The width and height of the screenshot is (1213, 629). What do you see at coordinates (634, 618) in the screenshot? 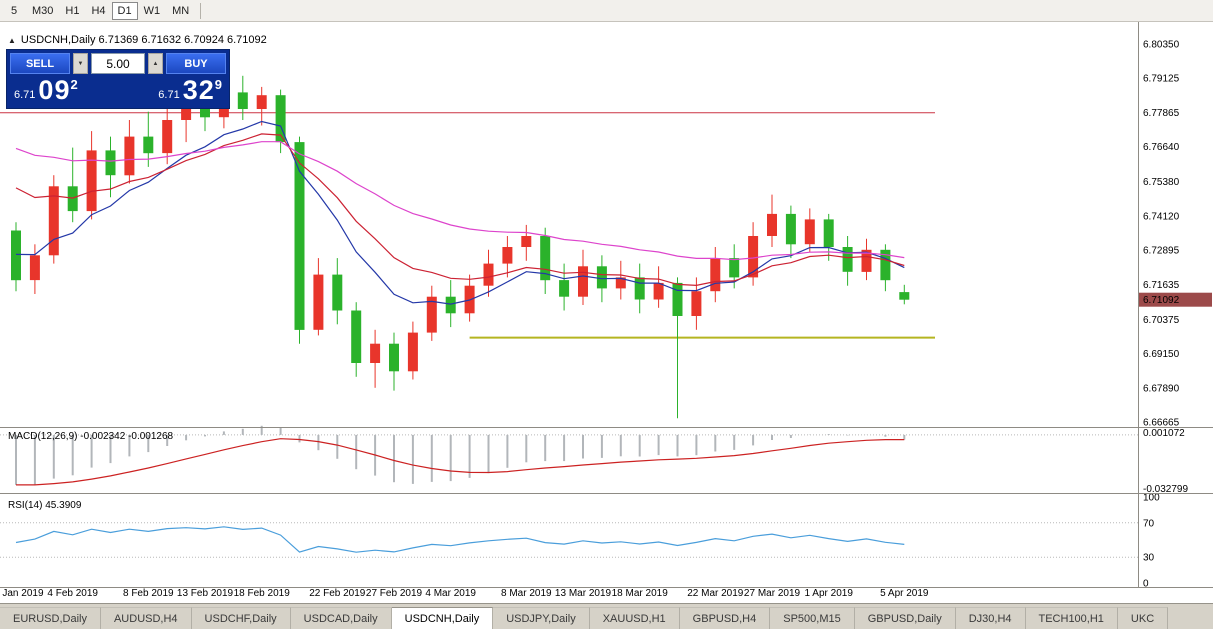
I see `chart-tab-xauusd-h1: XAUUSD,H1` at bounding box center [634, 618].